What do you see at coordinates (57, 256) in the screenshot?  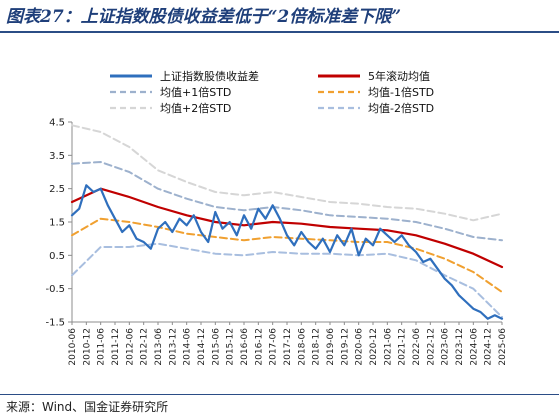 I see `y-tick-label: 0.5` at bounding box center [57, 256].